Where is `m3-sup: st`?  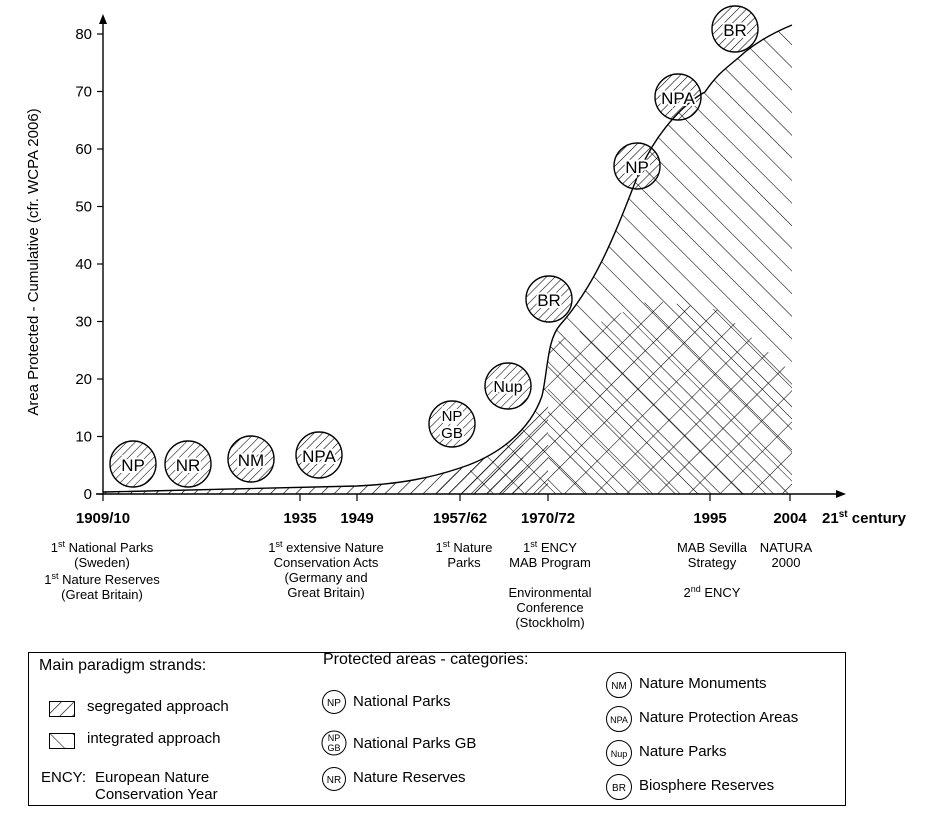
m3-sup: st is located at coordinates (447, 544).